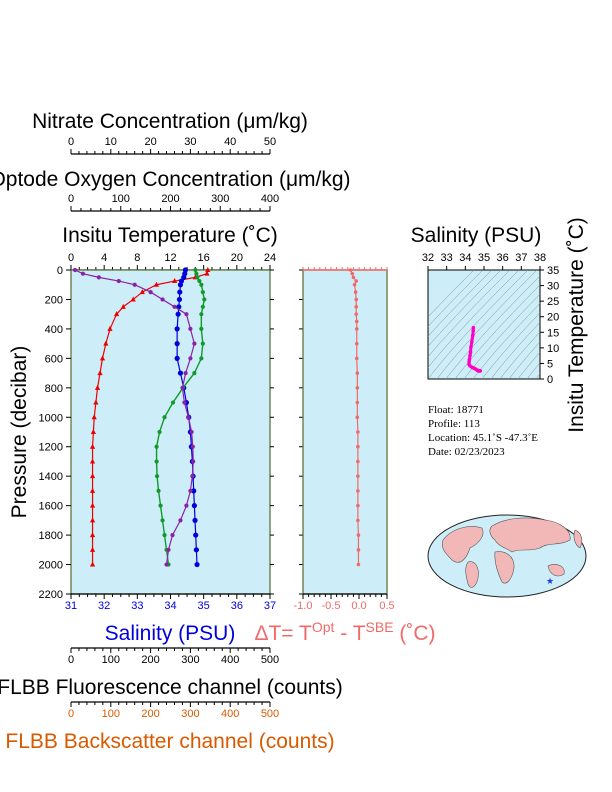 This screenshot has height=792, width=612. What do you see at coordinates (54, 300) in the screenshot?
I see `pressure-tick-label: 200` at bounding box center [54, 300].